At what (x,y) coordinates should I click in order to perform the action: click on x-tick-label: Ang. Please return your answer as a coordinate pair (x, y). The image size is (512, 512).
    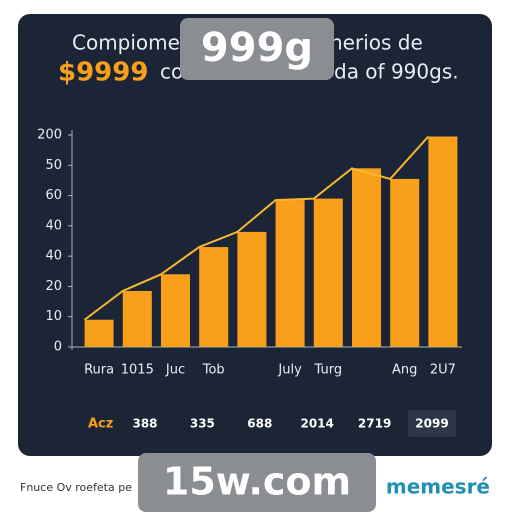
    Looking at the image, I should click on (404, 370).